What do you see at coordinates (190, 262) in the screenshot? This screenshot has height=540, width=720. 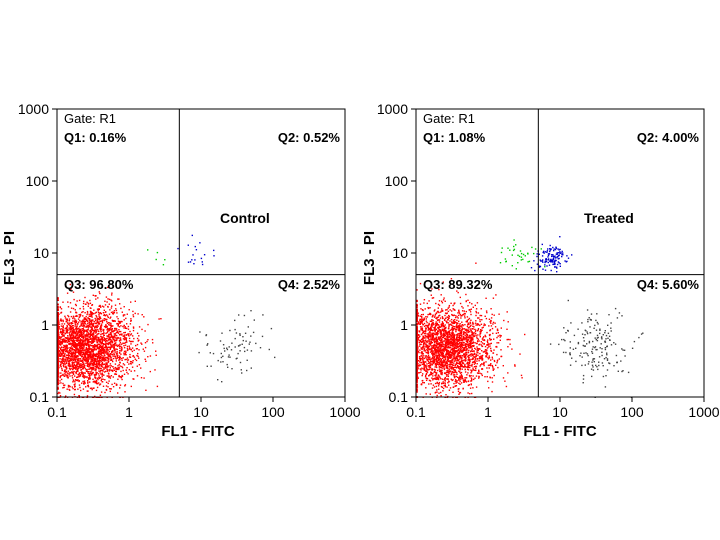 I see `control-event-dot-q2` at bounding box center [190, 262].